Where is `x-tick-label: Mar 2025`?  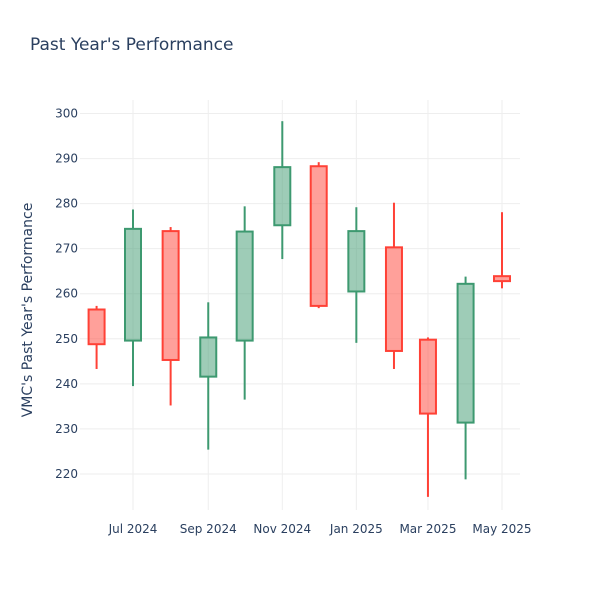
x-tick-label: Mar 2025 is located at coordinates (427, 529).